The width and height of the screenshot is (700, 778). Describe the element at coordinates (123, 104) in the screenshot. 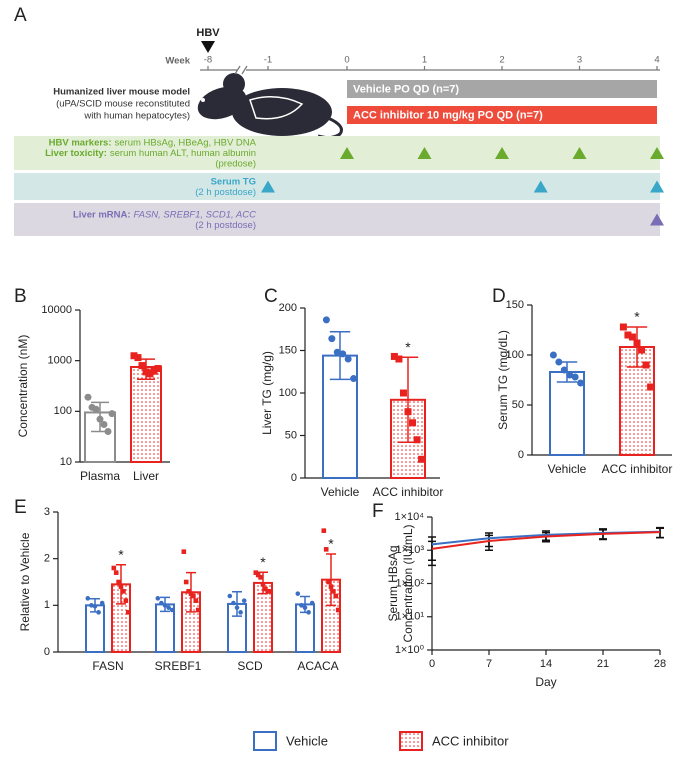

I see `model-text: (uPA/SCID mouse reconstituted` at that location.